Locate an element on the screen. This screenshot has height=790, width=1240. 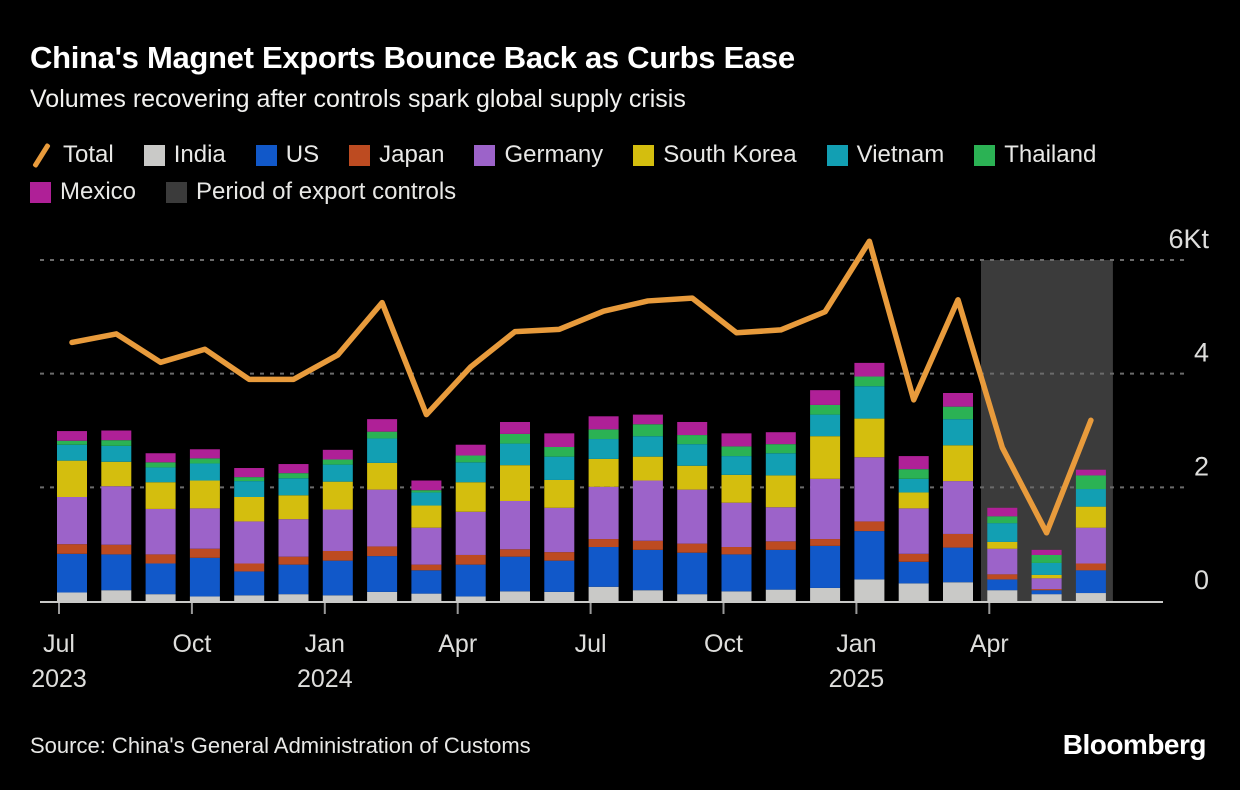
y-axis-label: 4 is located at coordinates (1201, 353).